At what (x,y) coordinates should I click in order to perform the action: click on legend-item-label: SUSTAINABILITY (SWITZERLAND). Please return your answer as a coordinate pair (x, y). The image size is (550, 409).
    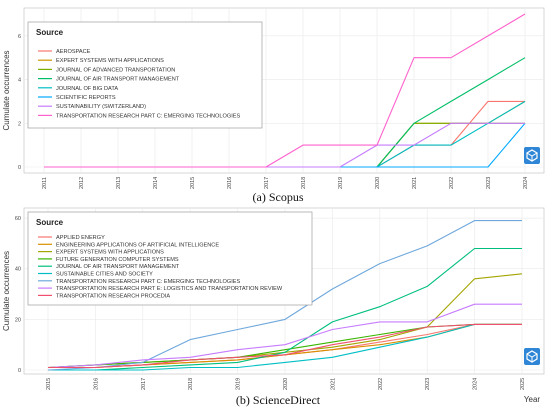
    Looking at the image, I should click on (101, 107).